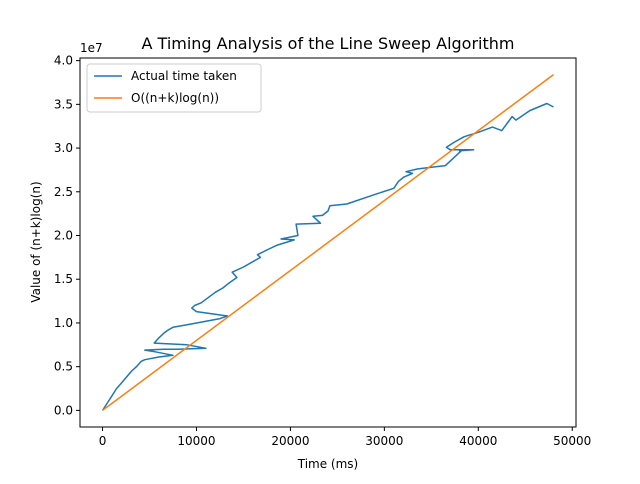  What do you see at coordinates (63, 104) in the screenshot?
I see `y-tick-label: 3.5` at bounding box center [63, 104].